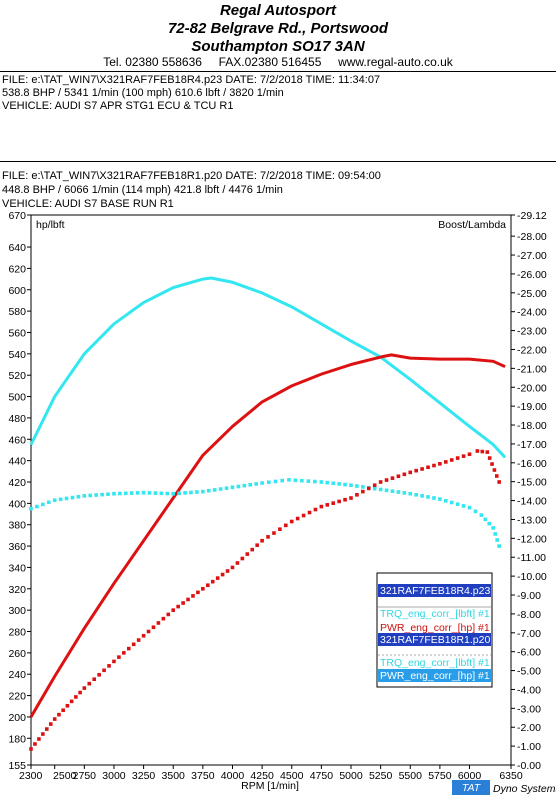 This screenshot has width=556, height=800. Describe the element at coordinates (152, 62) in the screenshot. I see `tel-number: Tel. 02380 558636` at that location.